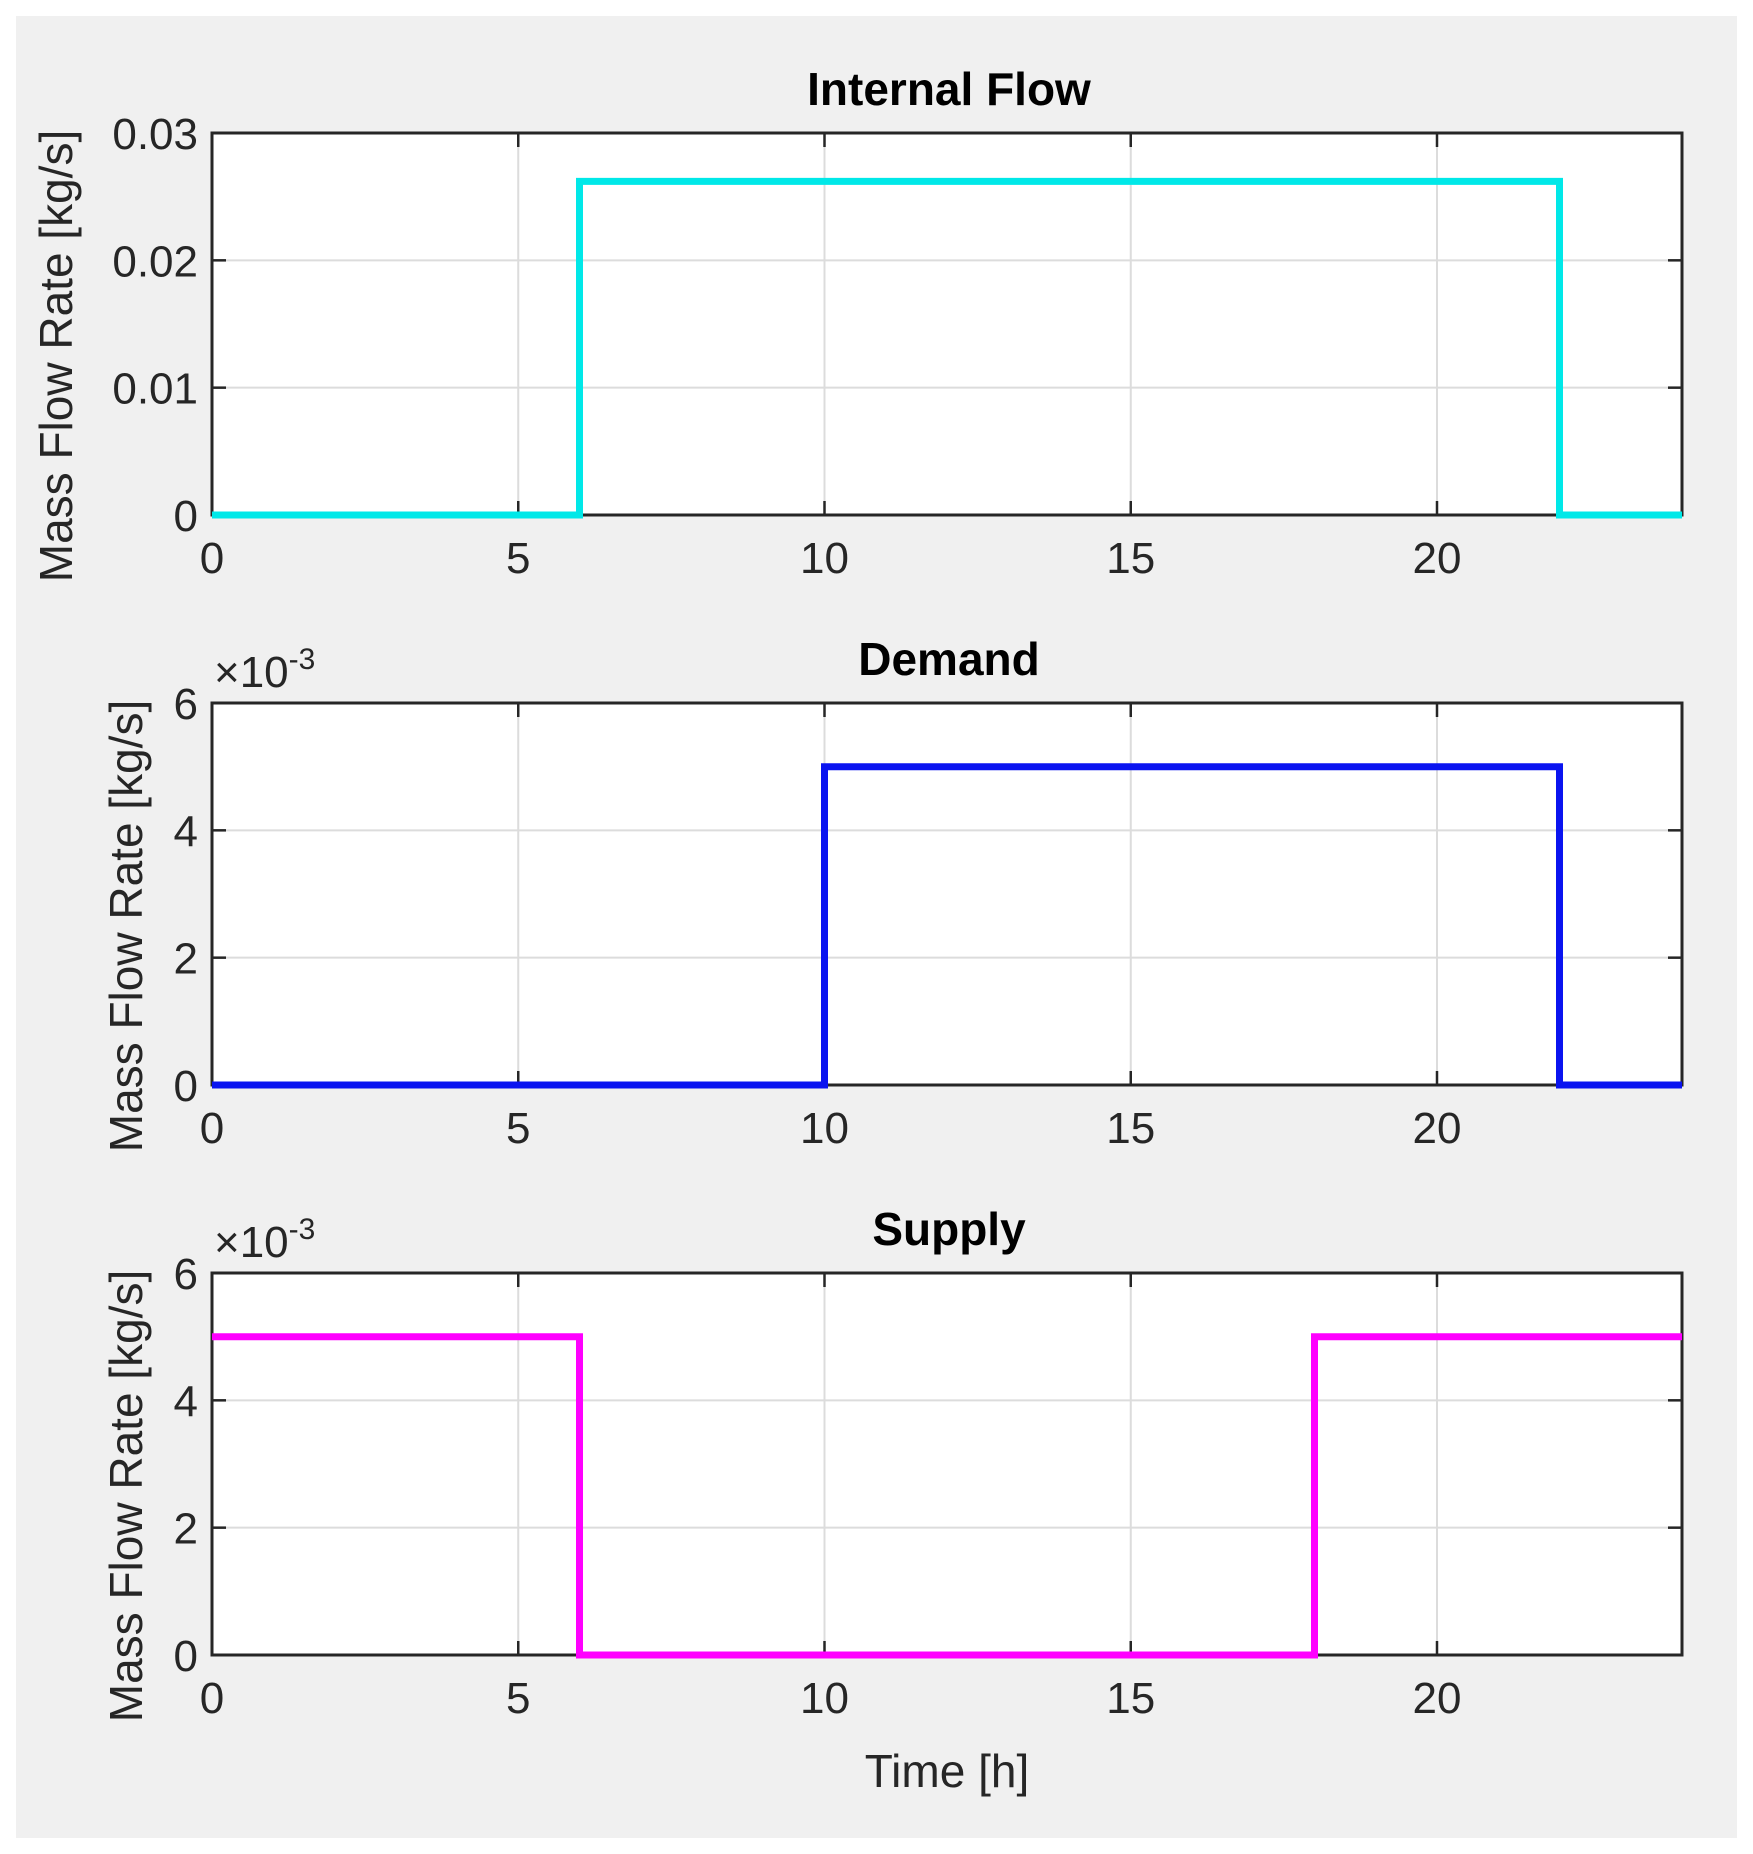 Image resolution: width=1753 pixels, height=1854 pixels. What do you see at coordinates (155, 261) in the screenshot?
I see `y-tick-label: 0.02` at bounding box center [155, 261].